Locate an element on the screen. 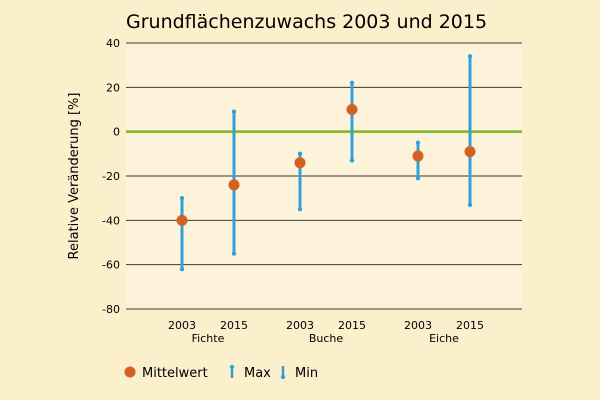 The height and width of the screenshot is (400, 600). group-label: Eiche is located at coordinates (444, 338).